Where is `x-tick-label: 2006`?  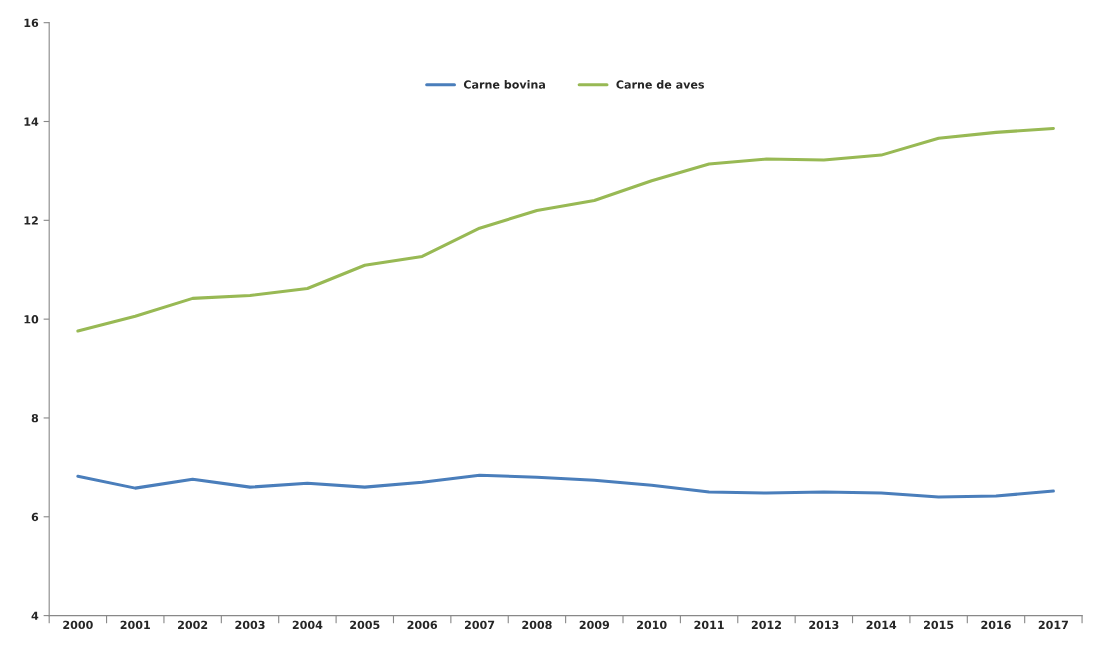 x-tick-label: 2006 is located at coordinates (422, 625).